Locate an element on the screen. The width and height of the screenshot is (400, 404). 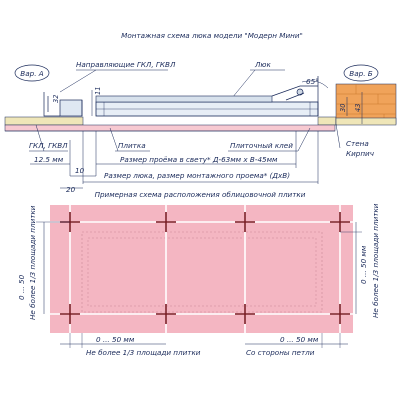
variant-a-badge: Вар. А is located at coordinates (32, 73).